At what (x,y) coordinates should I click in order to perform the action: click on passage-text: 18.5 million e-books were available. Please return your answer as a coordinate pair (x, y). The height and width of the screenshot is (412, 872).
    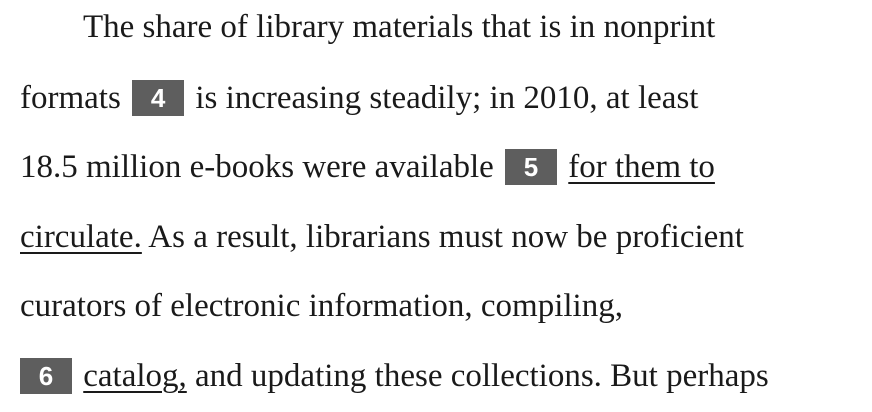
    Looking at the image, I should click on (257, 167).